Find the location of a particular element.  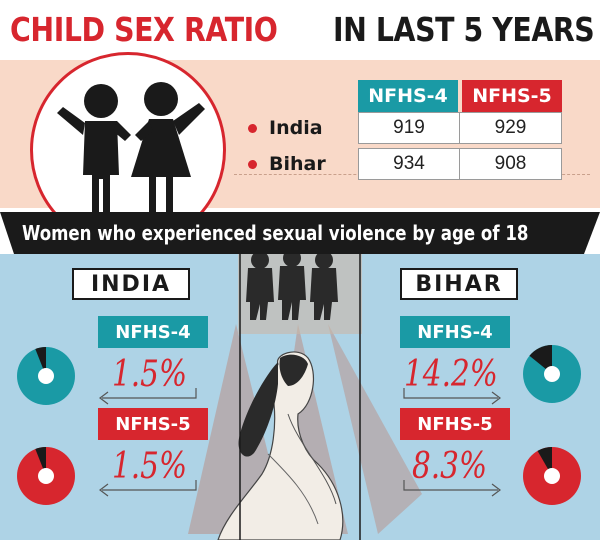

india-nfhs4-pie is located at coordinates (46, 376).